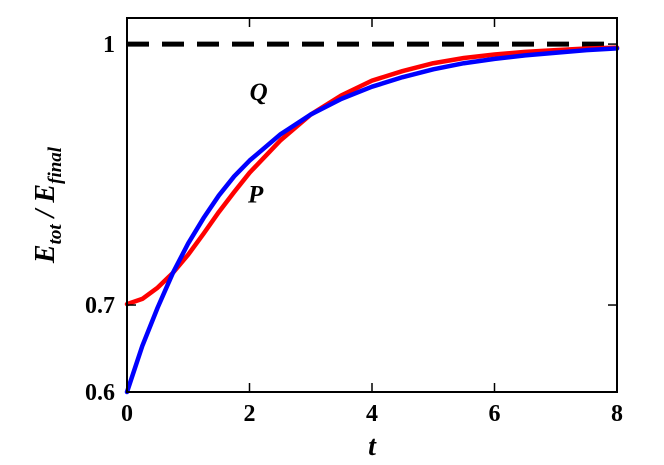 Image resolution: width=664 pixels, height=465 pixels. I want to click on y-axis-title-main-2: E, so click(45, 194).